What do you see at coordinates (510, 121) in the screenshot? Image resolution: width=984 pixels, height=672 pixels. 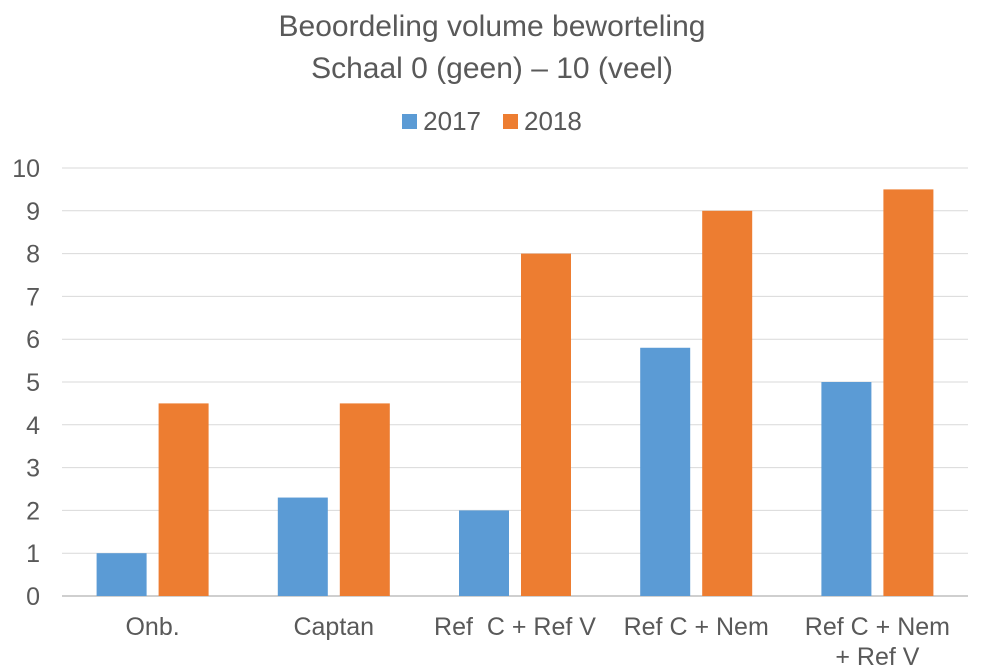 I see `legend-swatch-2018` at bounding box center [510, 121].